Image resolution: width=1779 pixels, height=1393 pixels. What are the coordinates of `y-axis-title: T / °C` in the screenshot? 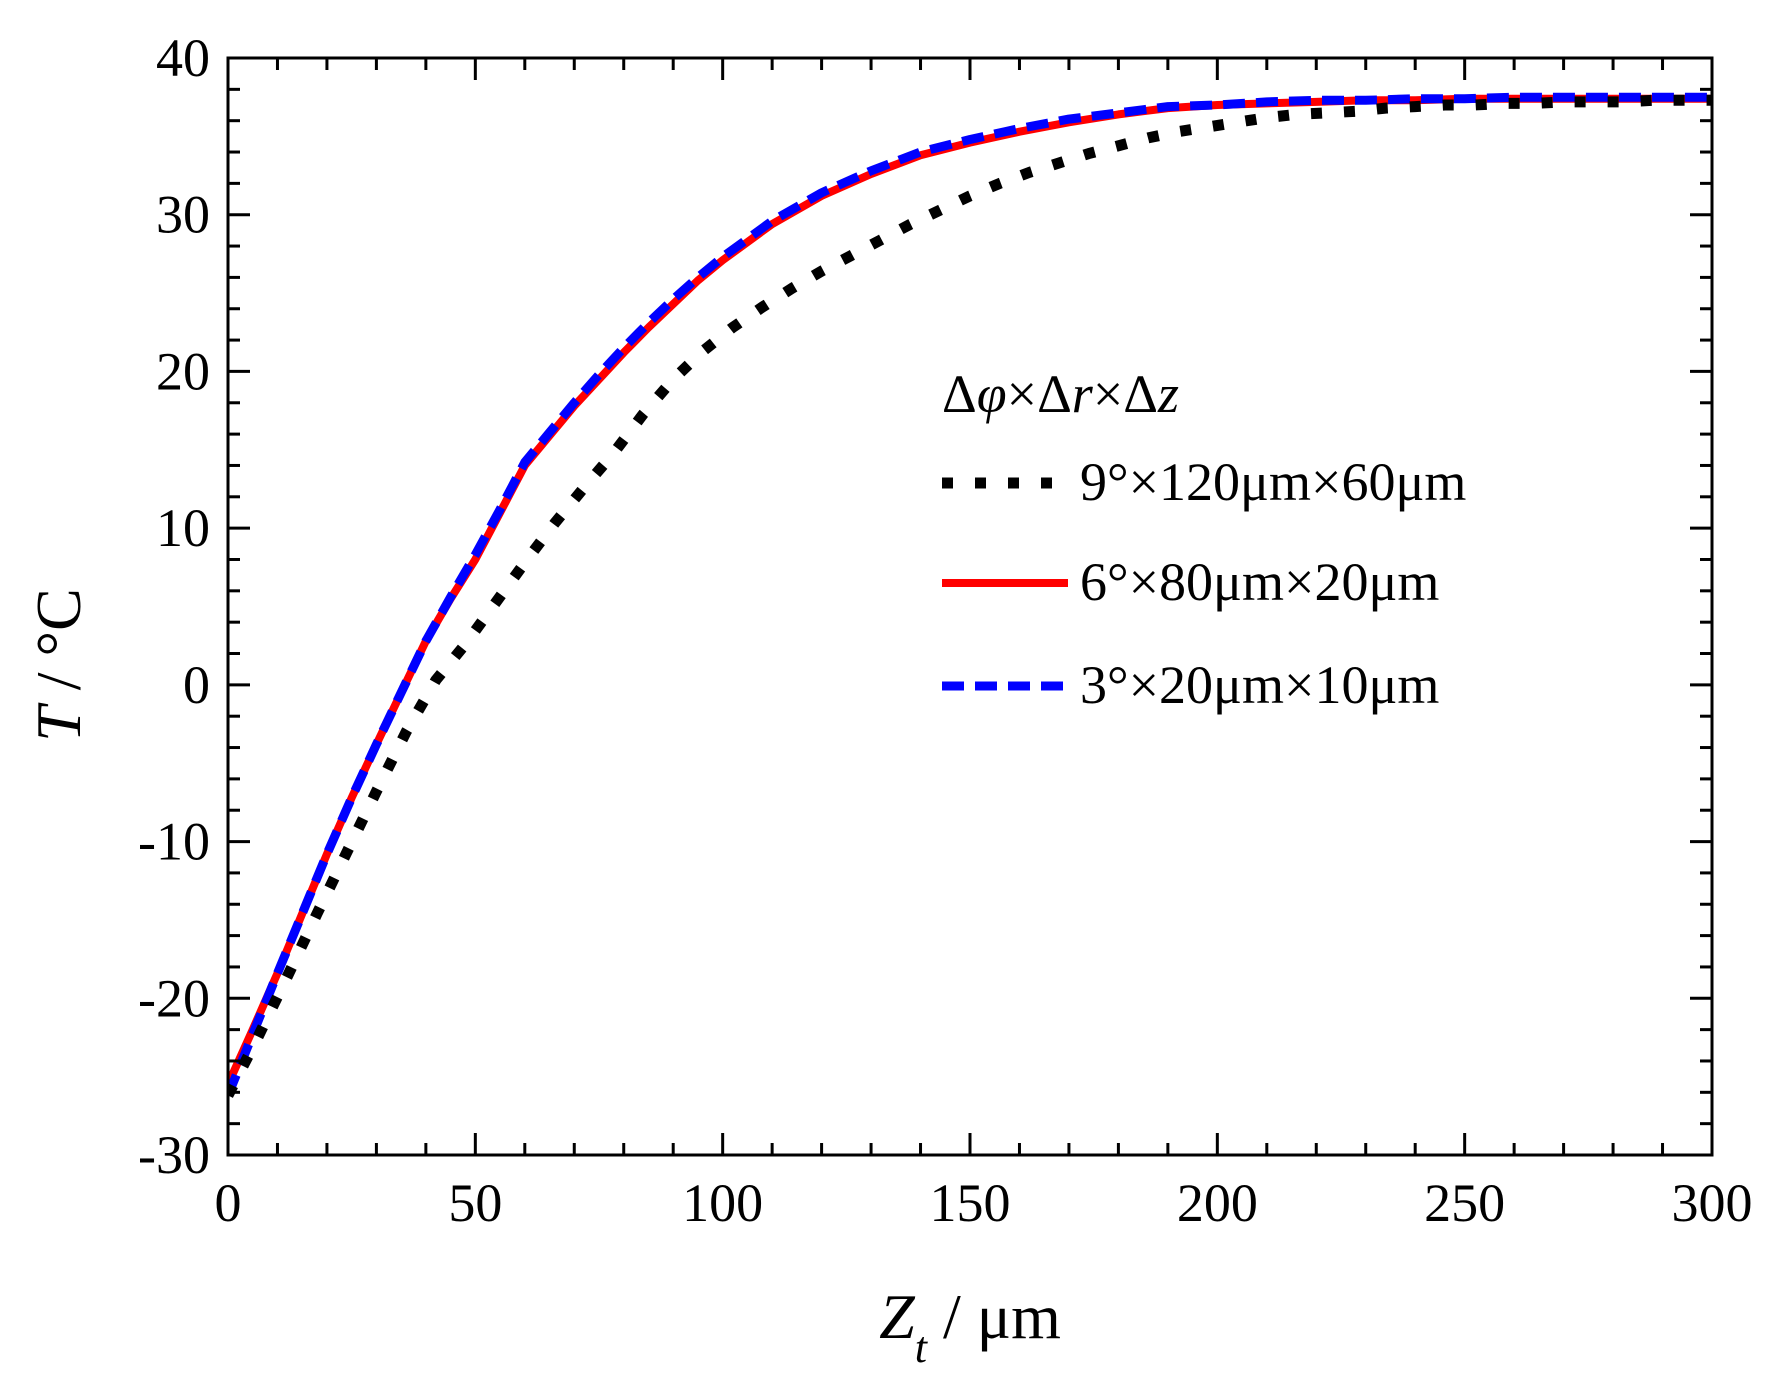 It's located at (58, 665).